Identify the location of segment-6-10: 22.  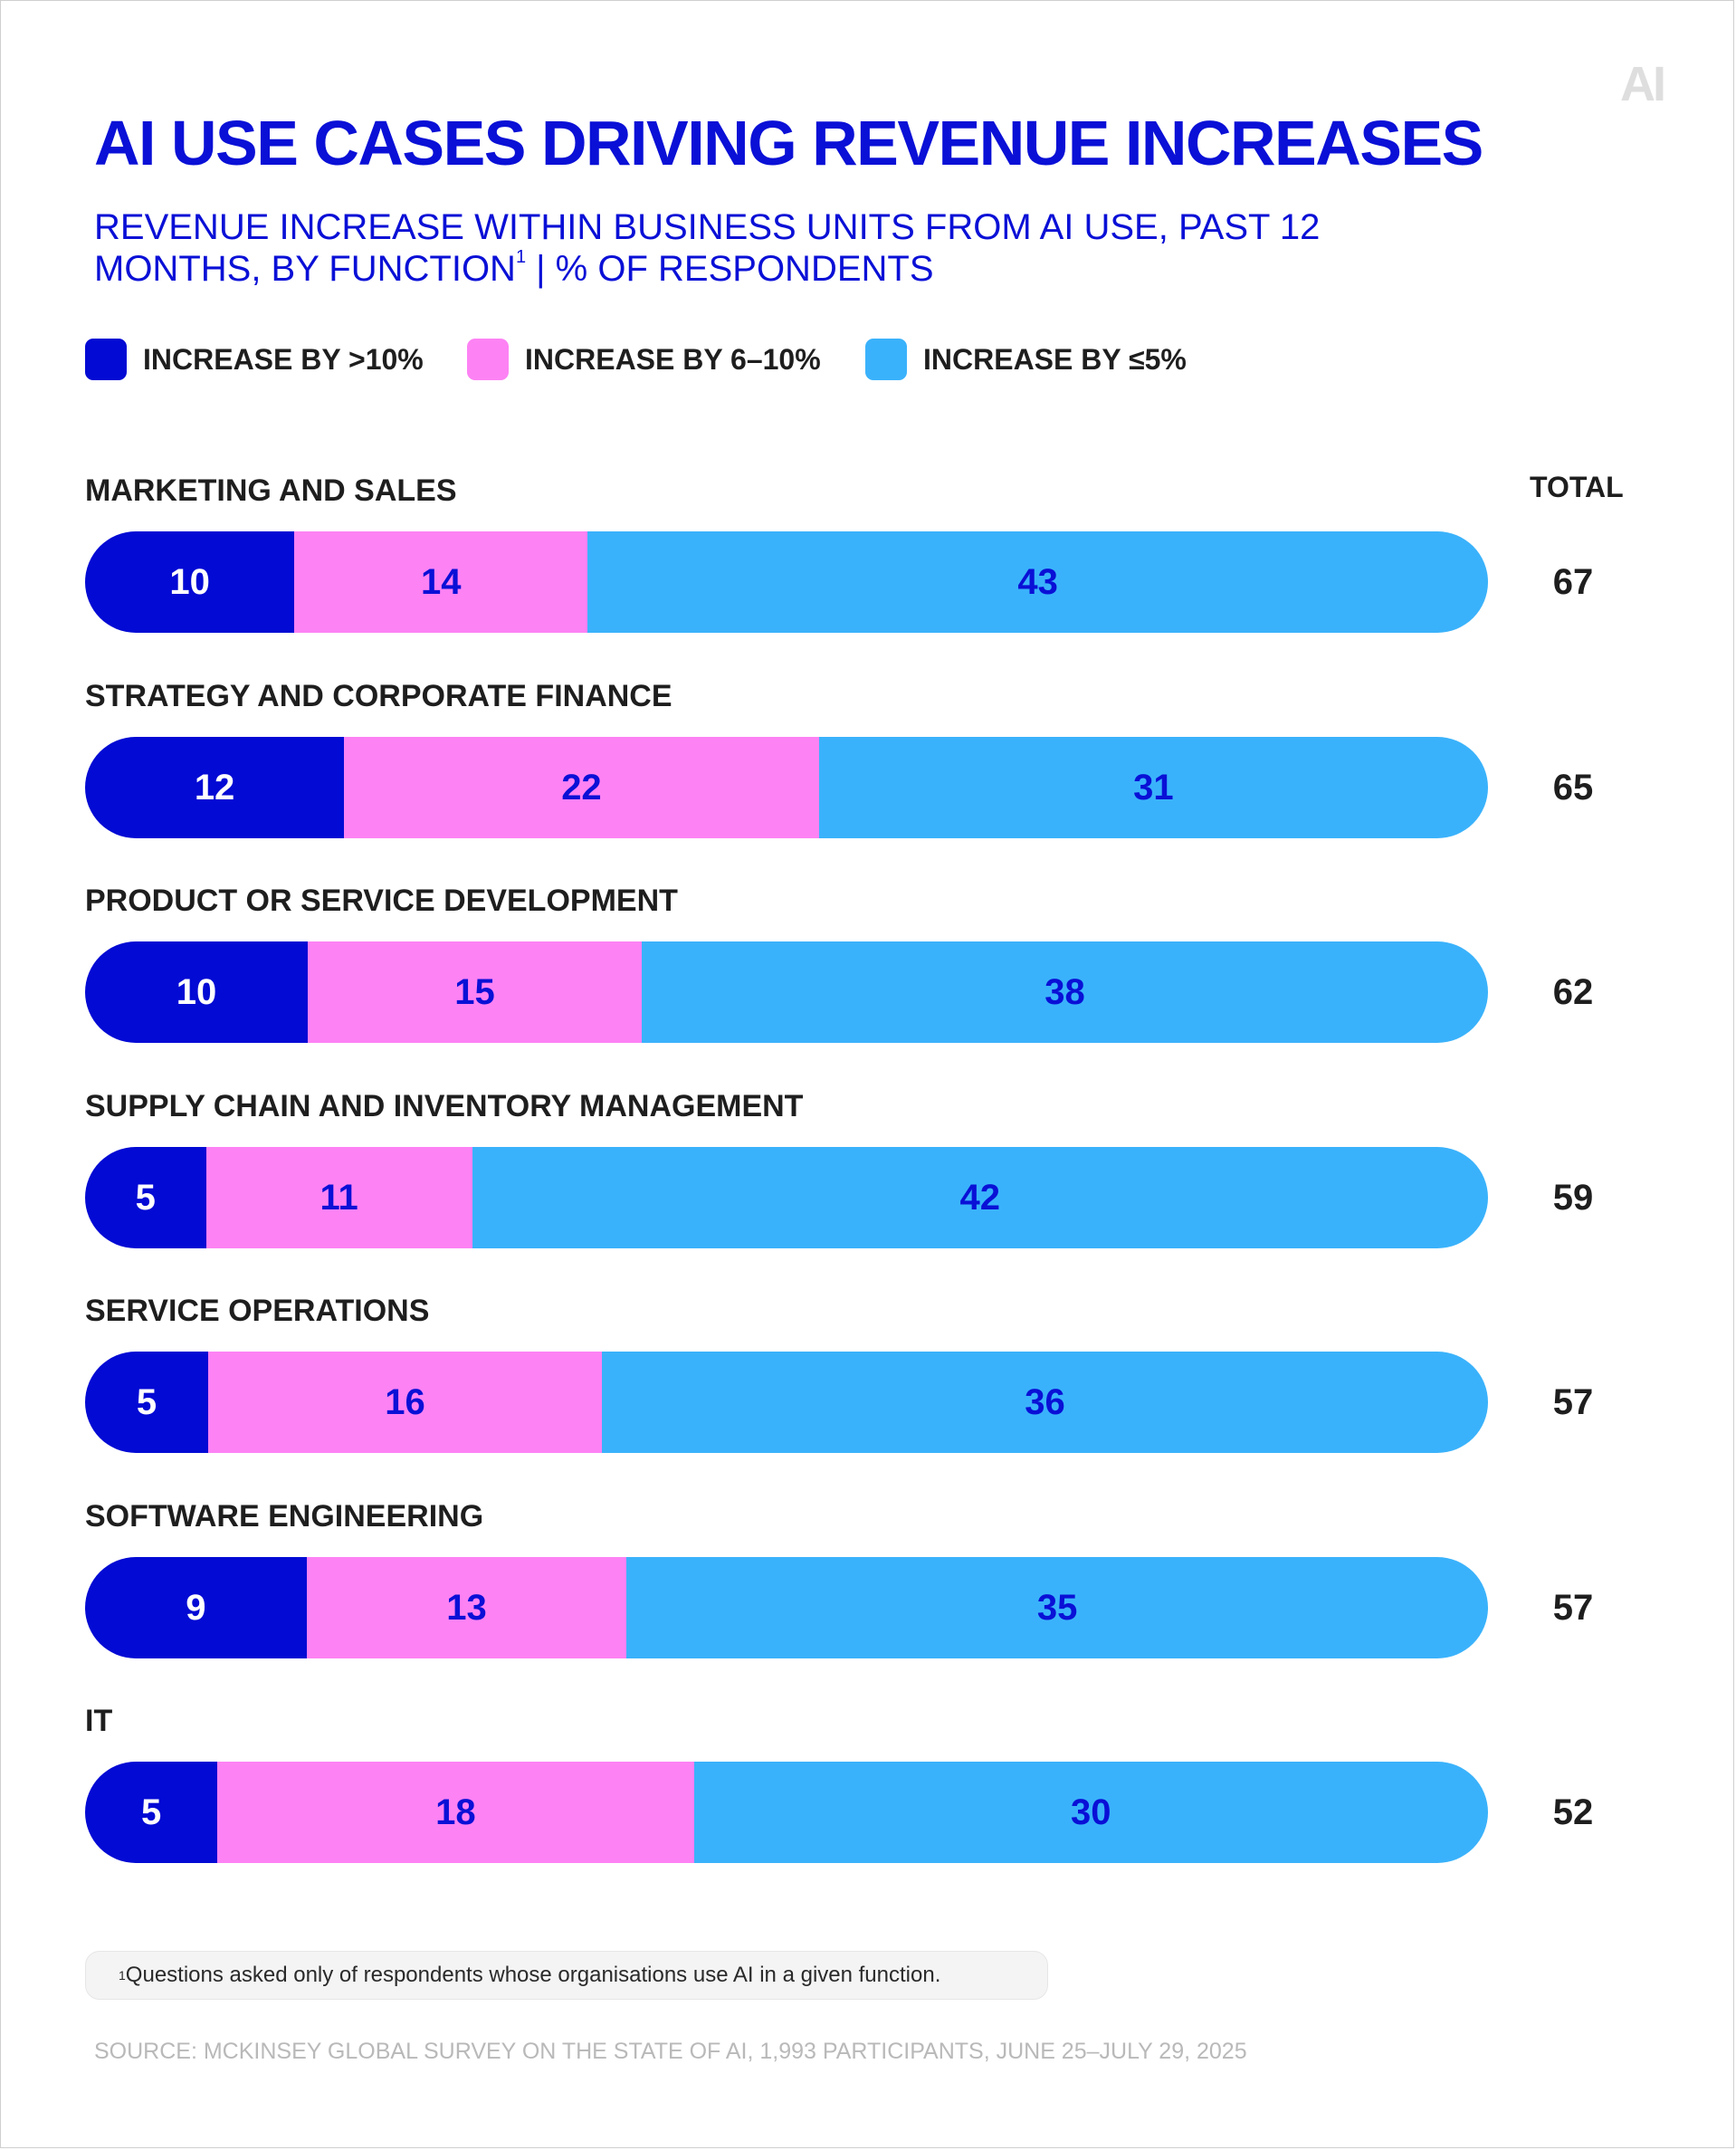
(581, 787).